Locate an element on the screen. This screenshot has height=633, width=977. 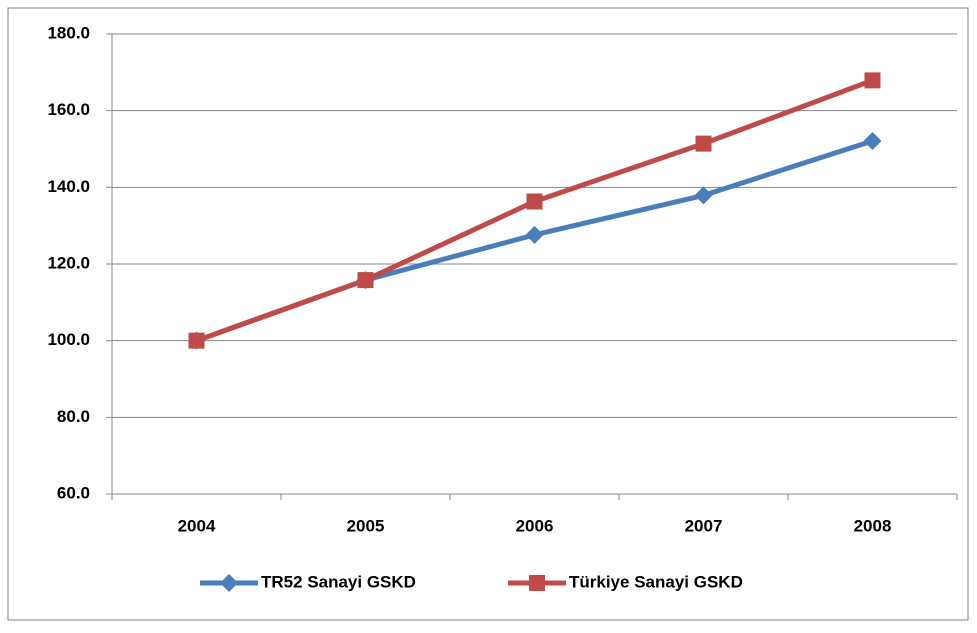
y-tick-label: 140.0 is located at coordinates (68, 186).